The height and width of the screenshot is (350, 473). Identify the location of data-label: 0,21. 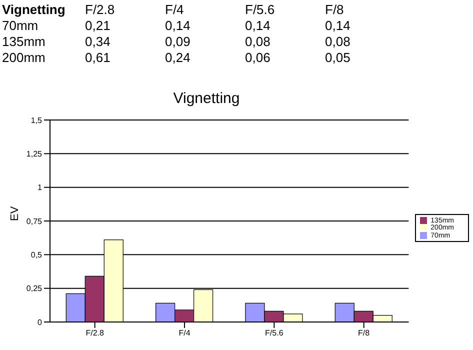
(97, 25).